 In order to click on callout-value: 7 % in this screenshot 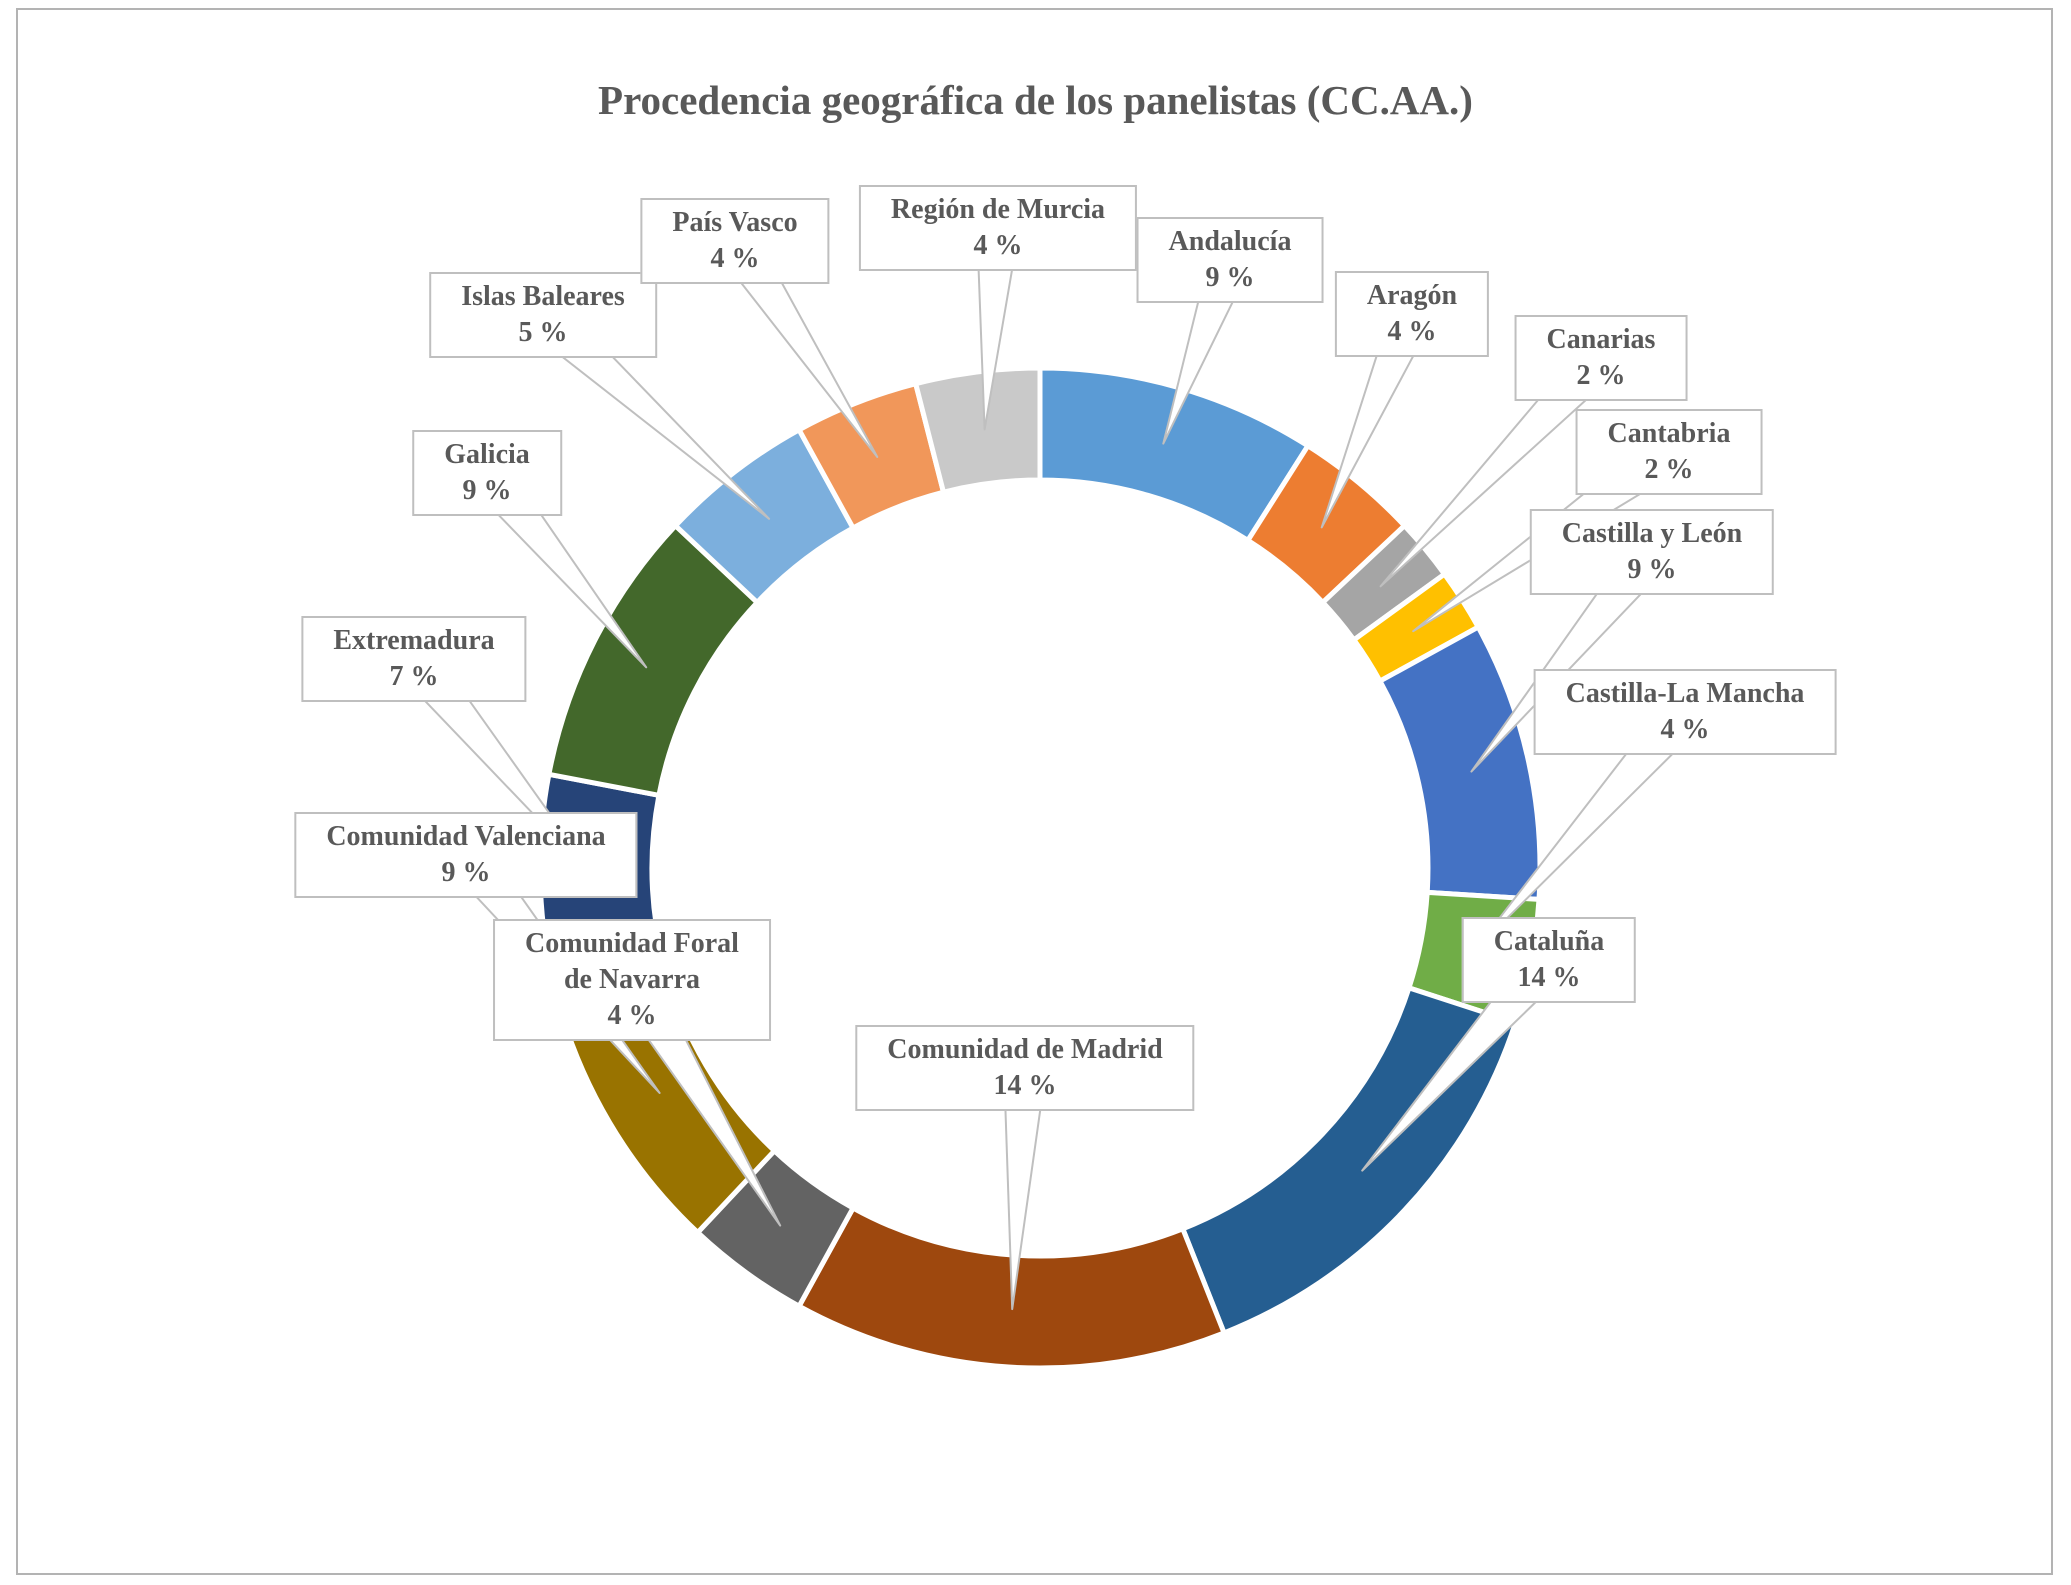, I will do `click(414, 676)`.